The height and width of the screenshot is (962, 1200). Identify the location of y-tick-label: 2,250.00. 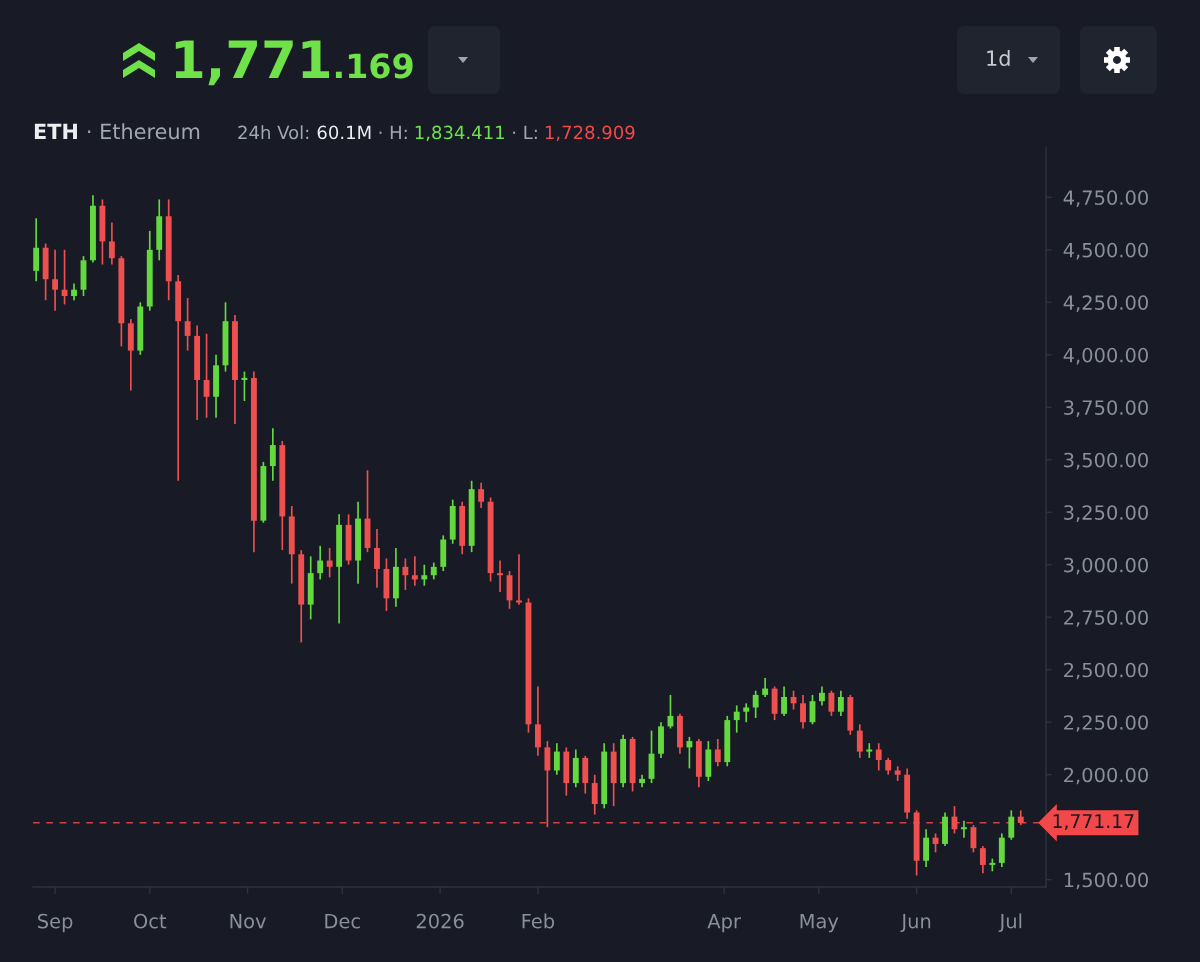
(1106, 723).